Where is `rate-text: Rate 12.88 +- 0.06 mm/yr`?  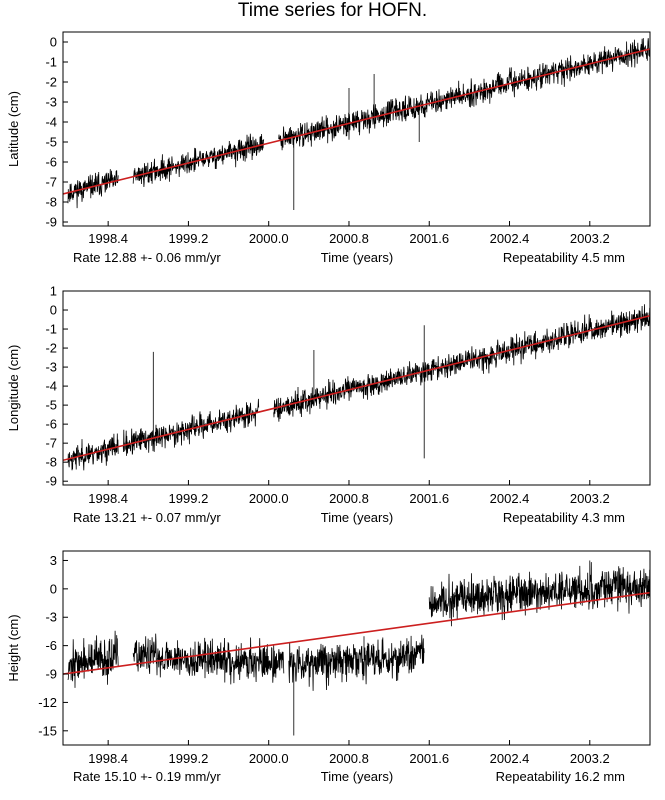
rate-text: Rate 12.88 +- 0.06 mm/yr is located at coordinates (147, 257).